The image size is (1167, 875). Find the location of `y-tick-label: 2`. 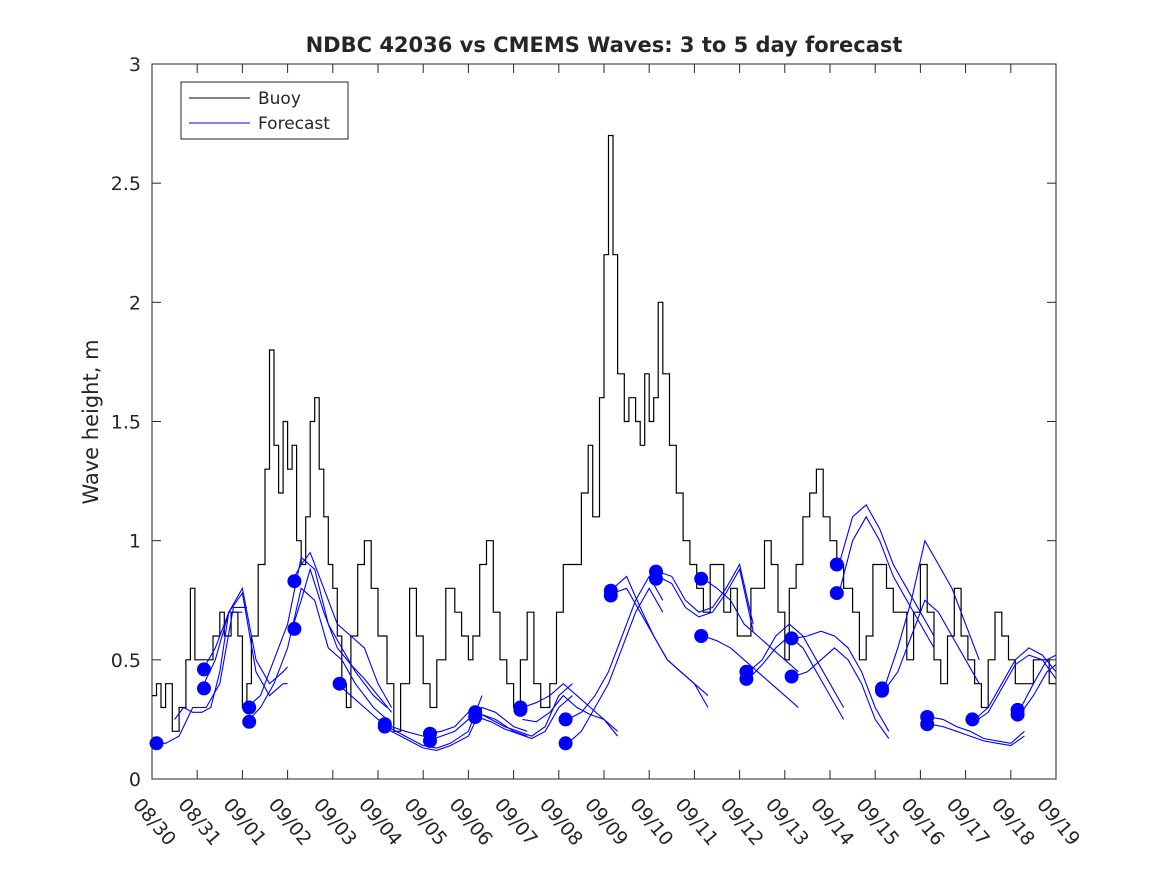

y-tick-label: 2 is located at coordinates (135, 303).